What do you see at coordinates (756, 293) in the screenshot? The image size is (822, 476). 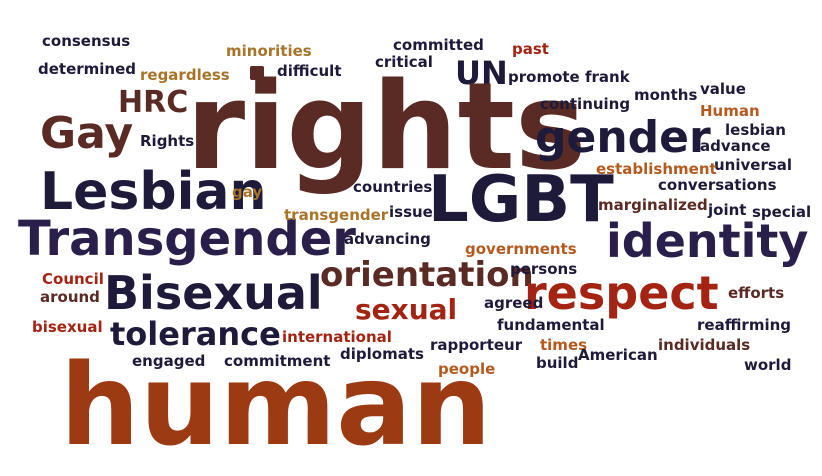 I see `word-efforts: efforts` at bounding box center [756, 293].